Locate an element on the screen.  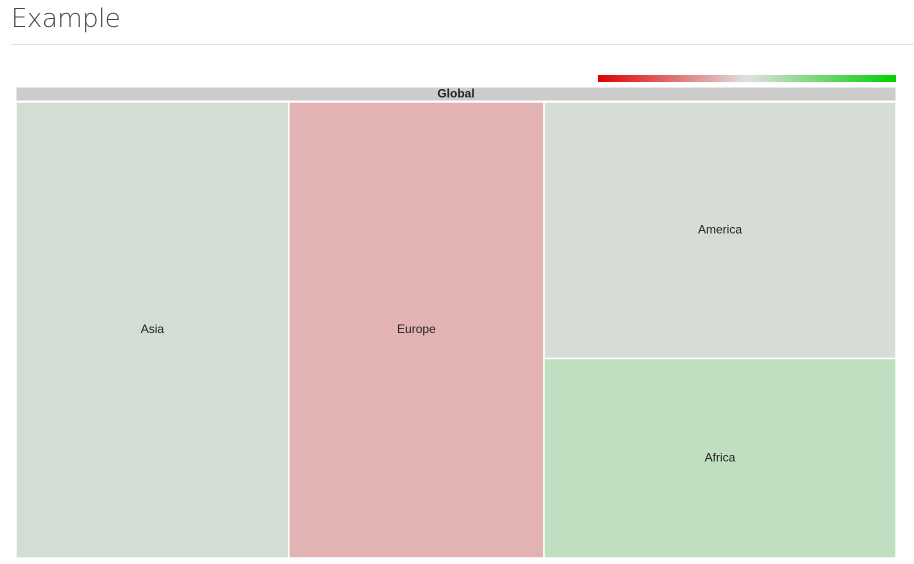
treemap-header-label: Global is located at coordinates (455, 94).